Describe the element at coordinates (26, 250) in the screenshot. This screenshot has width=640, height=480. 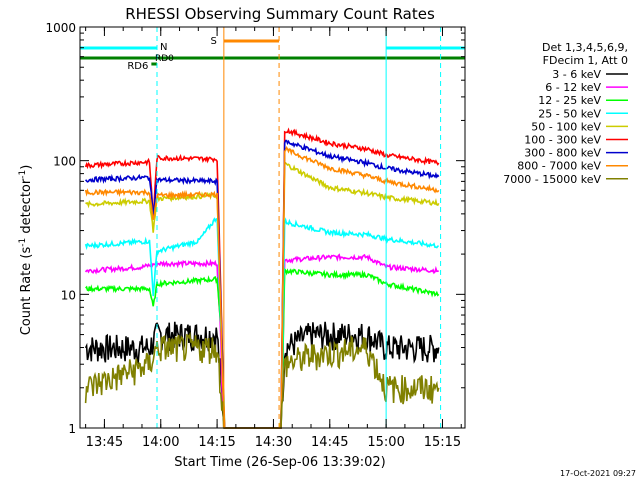
I see `y-axis-label: Count Rate (s-1 detector-1)` at that location.